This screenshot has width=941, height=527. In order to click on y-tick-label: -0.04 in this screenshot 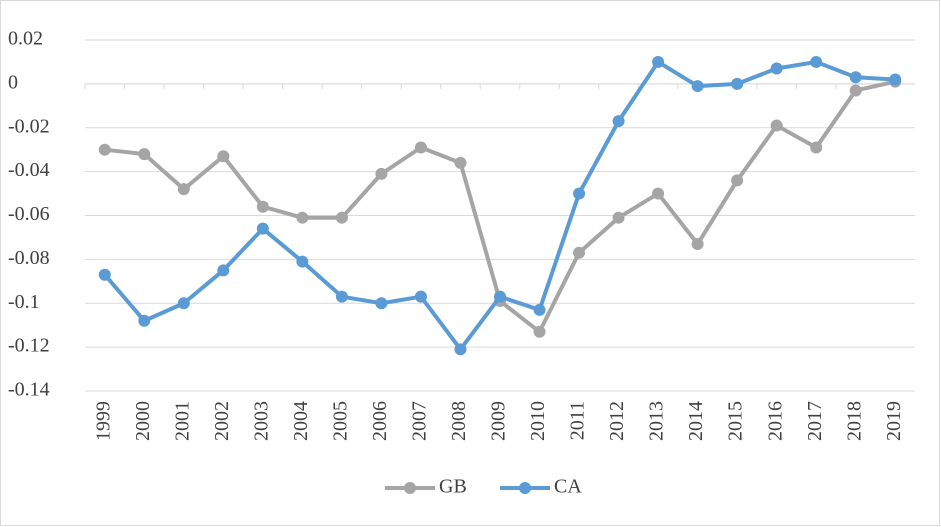, I will do `click(29, 170)`.